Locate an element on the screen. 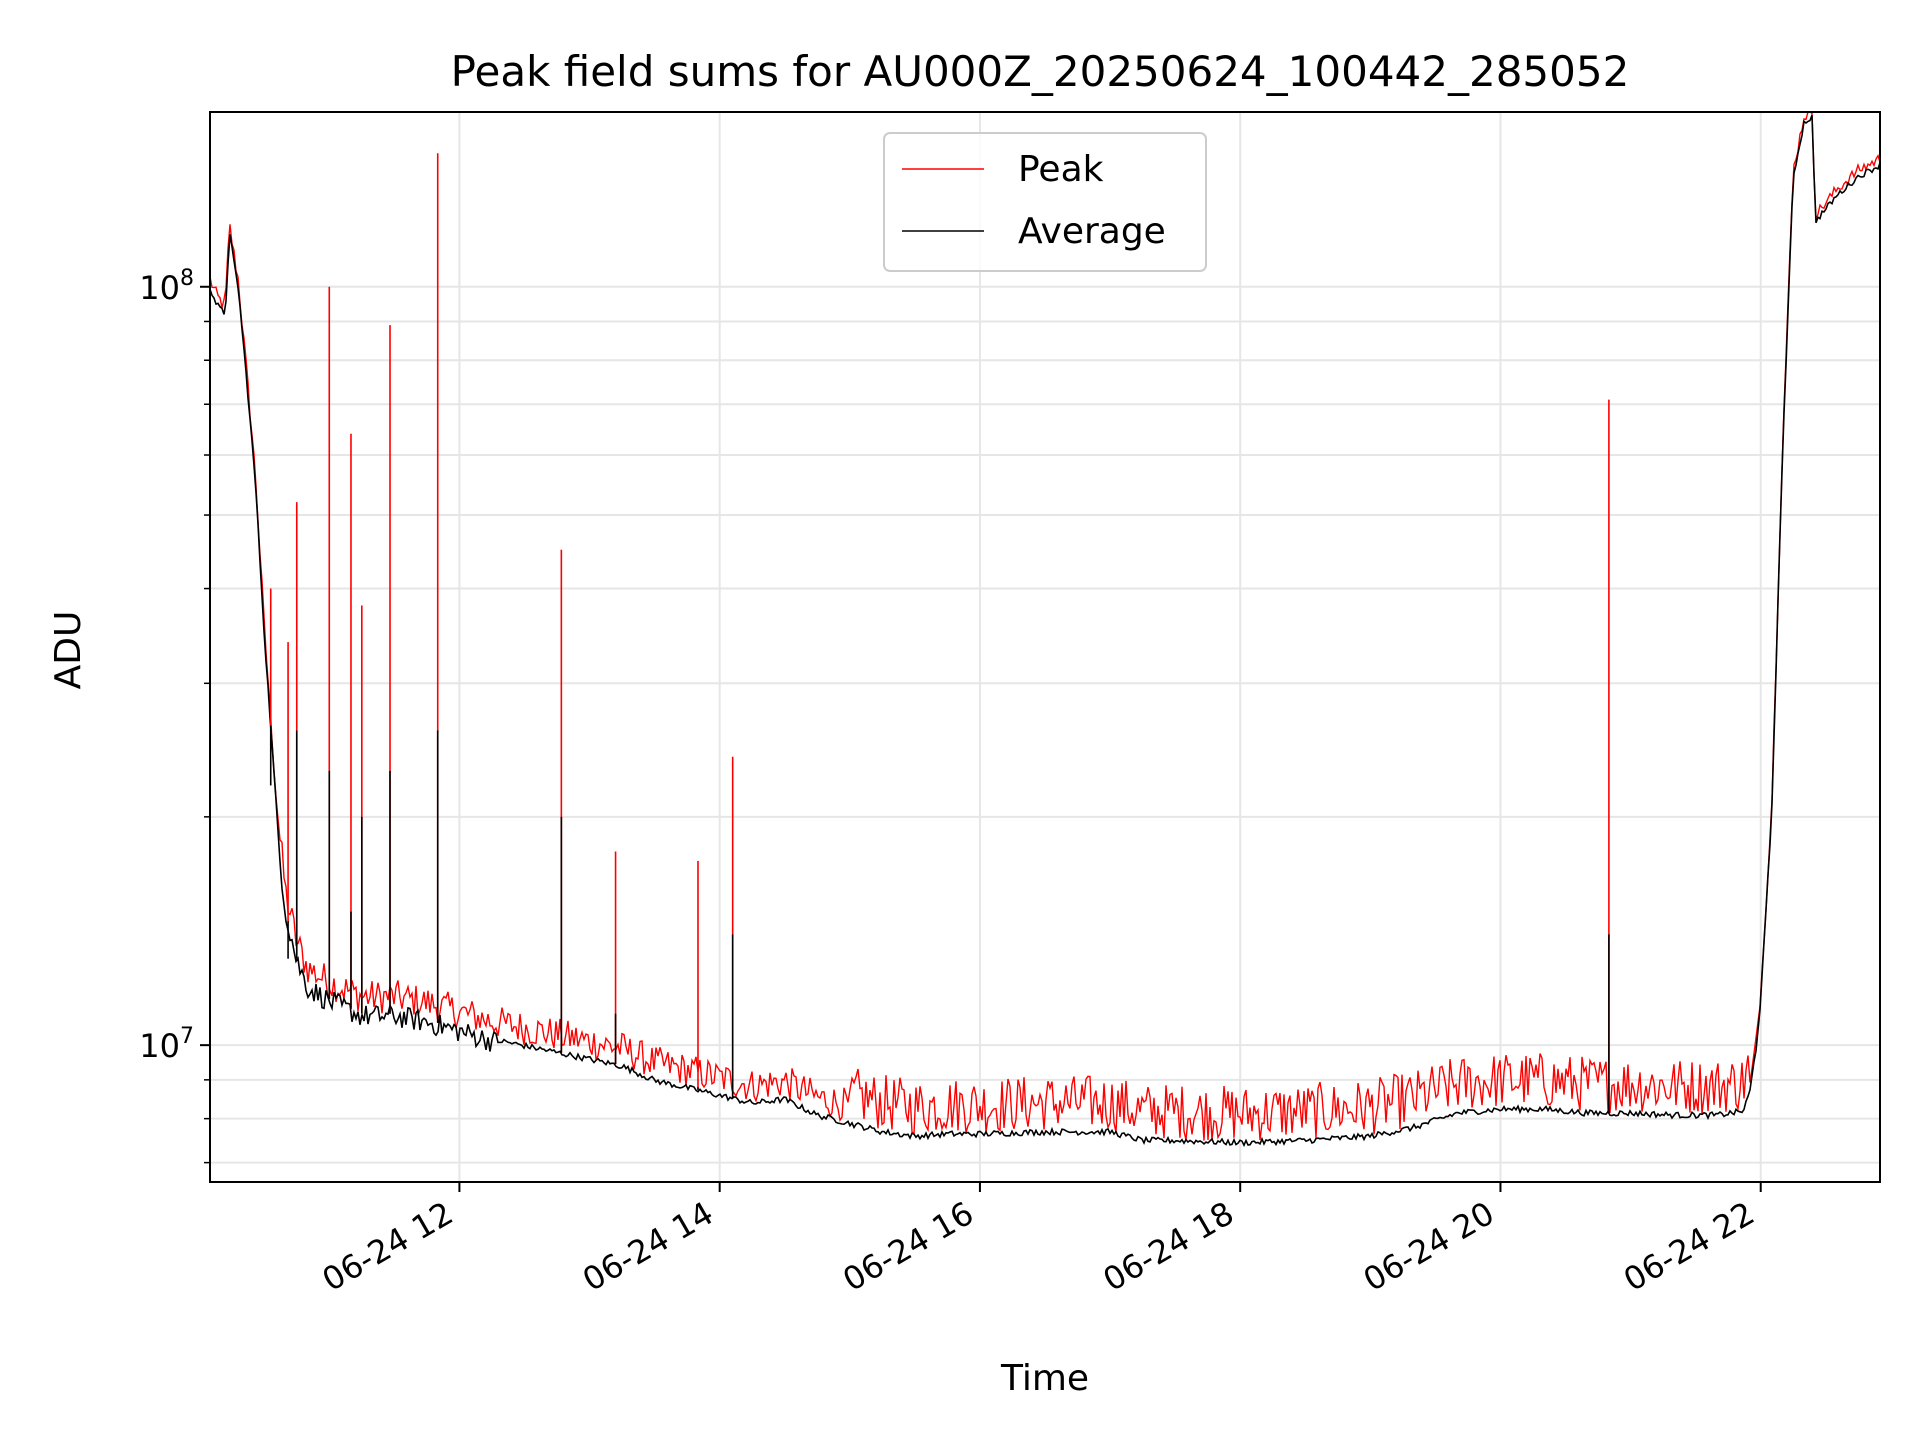  y-tick-exponent: 7 is located at coordinates (187, 1036).